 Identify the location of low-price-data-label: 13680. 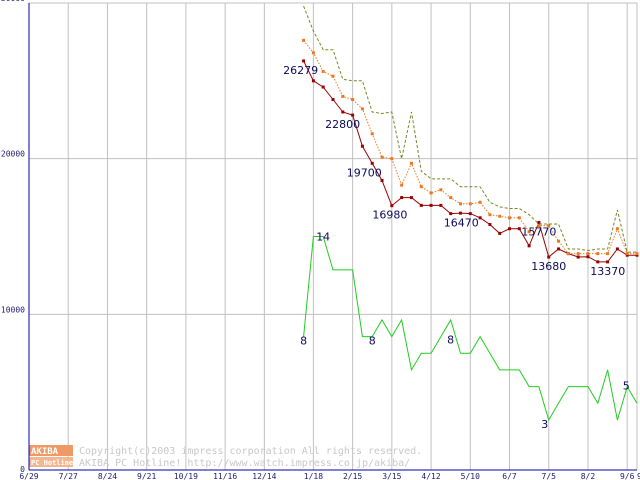
(548, 266).